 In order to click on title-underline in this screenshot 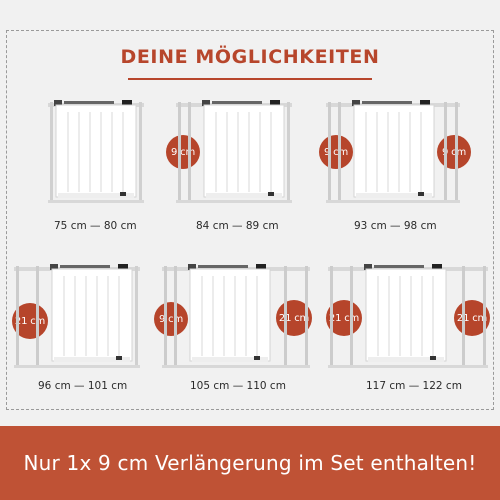, I will do `click(250, 79)`.